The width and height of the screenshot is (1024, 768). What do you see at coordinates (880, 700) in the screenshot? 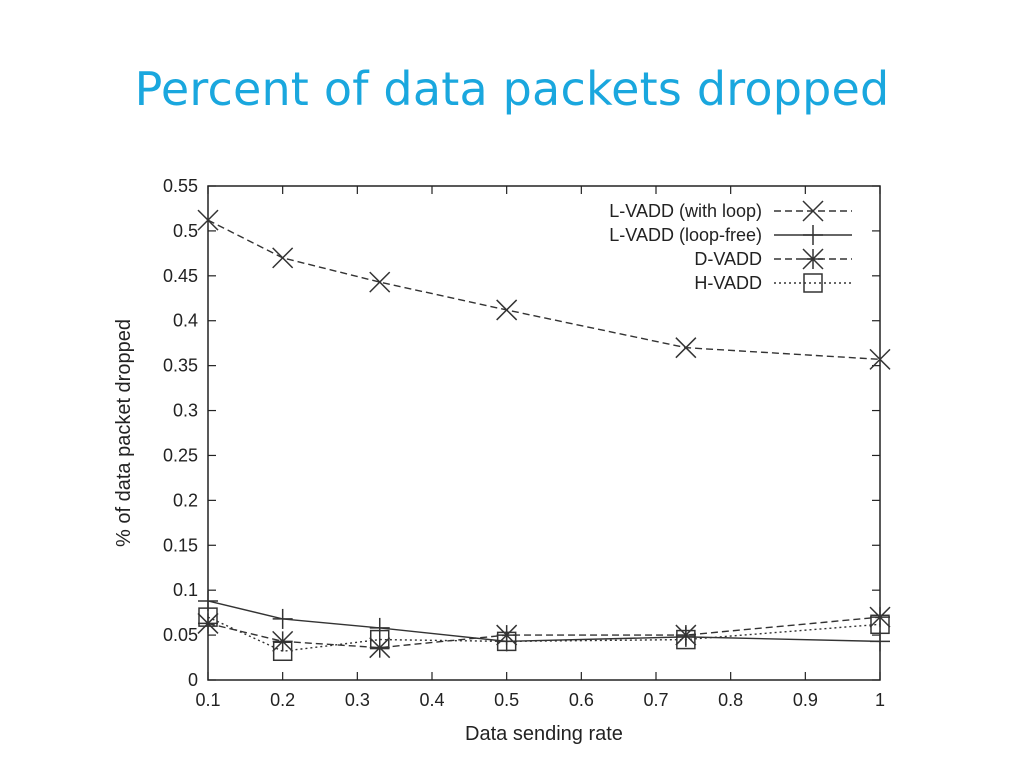
I see `x-tick-label: 1` at bounding box center [880, 700].